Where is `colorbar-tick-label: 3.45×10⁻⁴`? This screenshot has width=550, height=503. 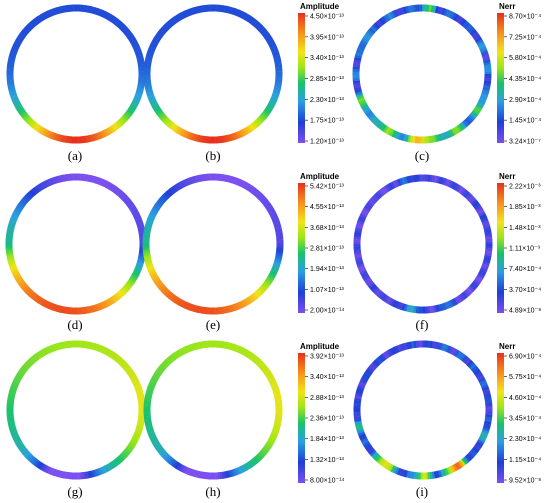 colorbar-tick-label: 3.45×10⁻⁴ is located at coordinates (525, 419).